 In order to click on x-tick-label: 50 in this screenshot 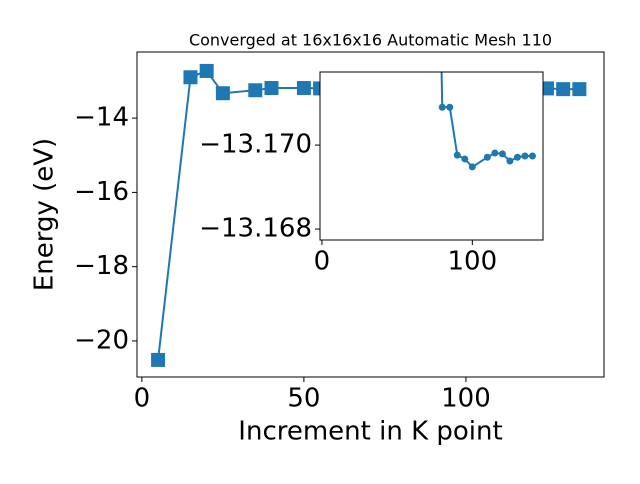, I will do `click(303, 399)`.